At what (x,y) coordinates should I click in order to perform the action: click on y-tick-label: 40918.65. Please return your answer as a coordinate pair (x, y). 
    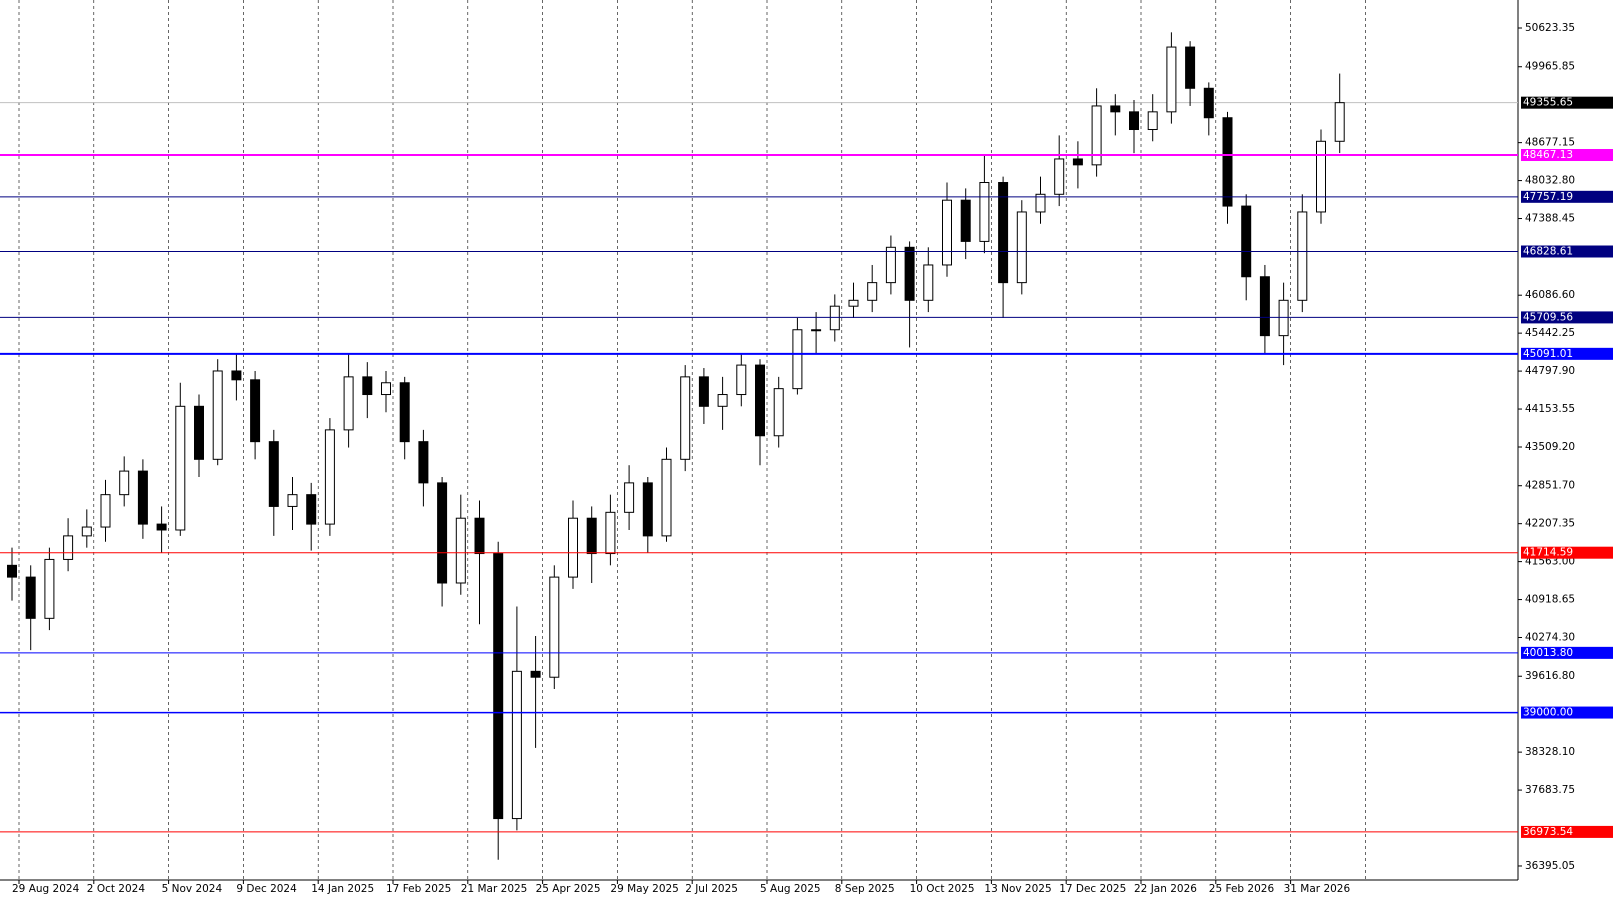
    Looking at the image, I should click on (1550, 600).